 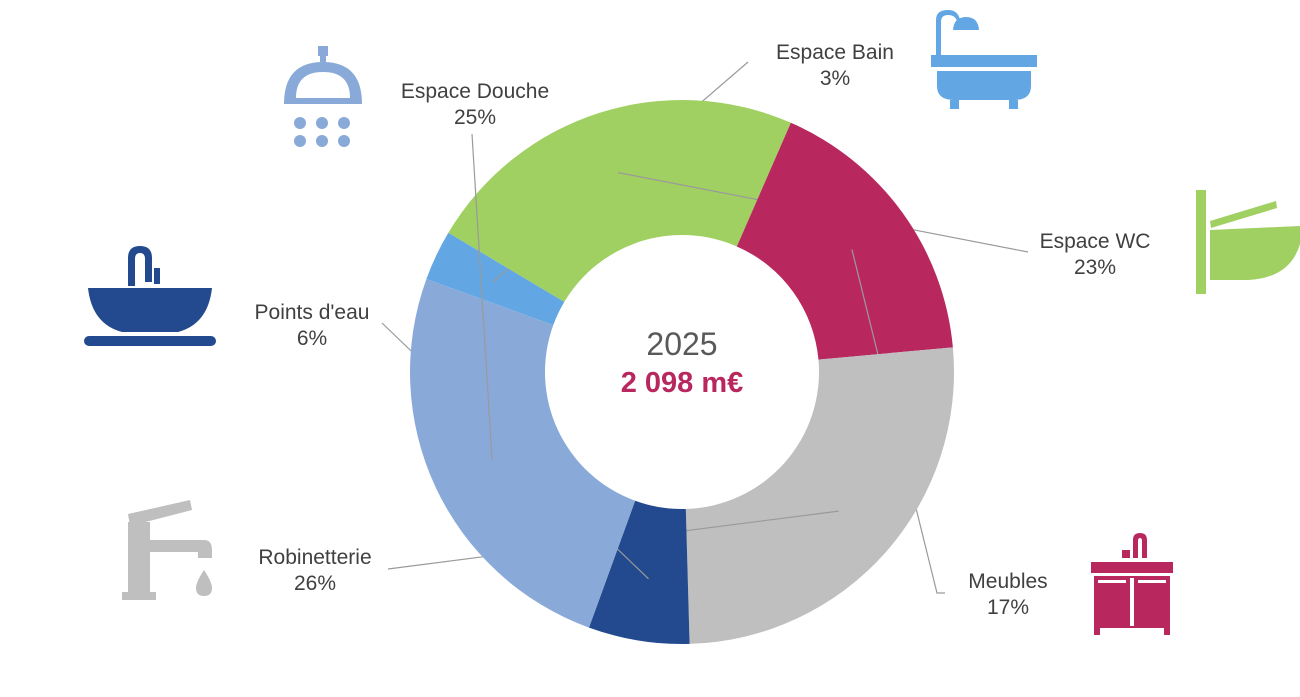 I want to click on slice-espace-wc, so click(x=619, y=200).